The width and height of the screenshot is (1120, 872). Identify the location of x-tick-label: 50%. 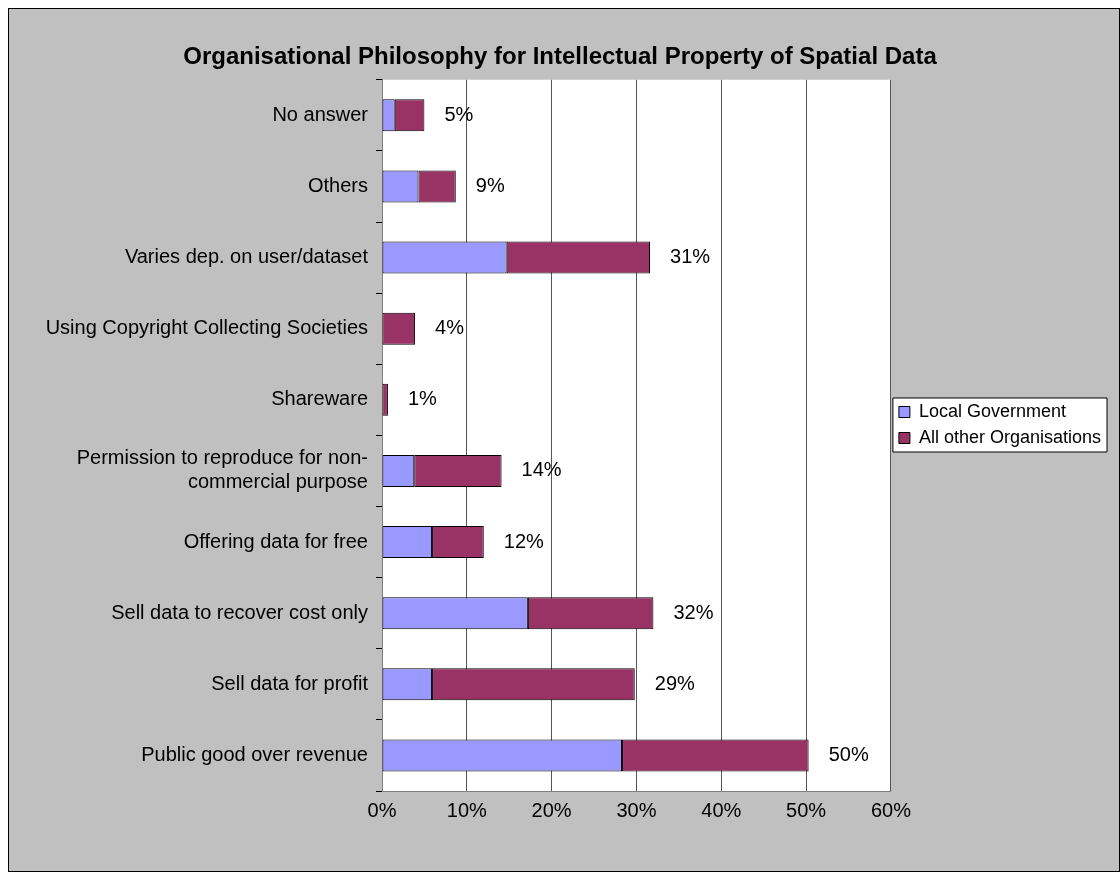
(806, 809).